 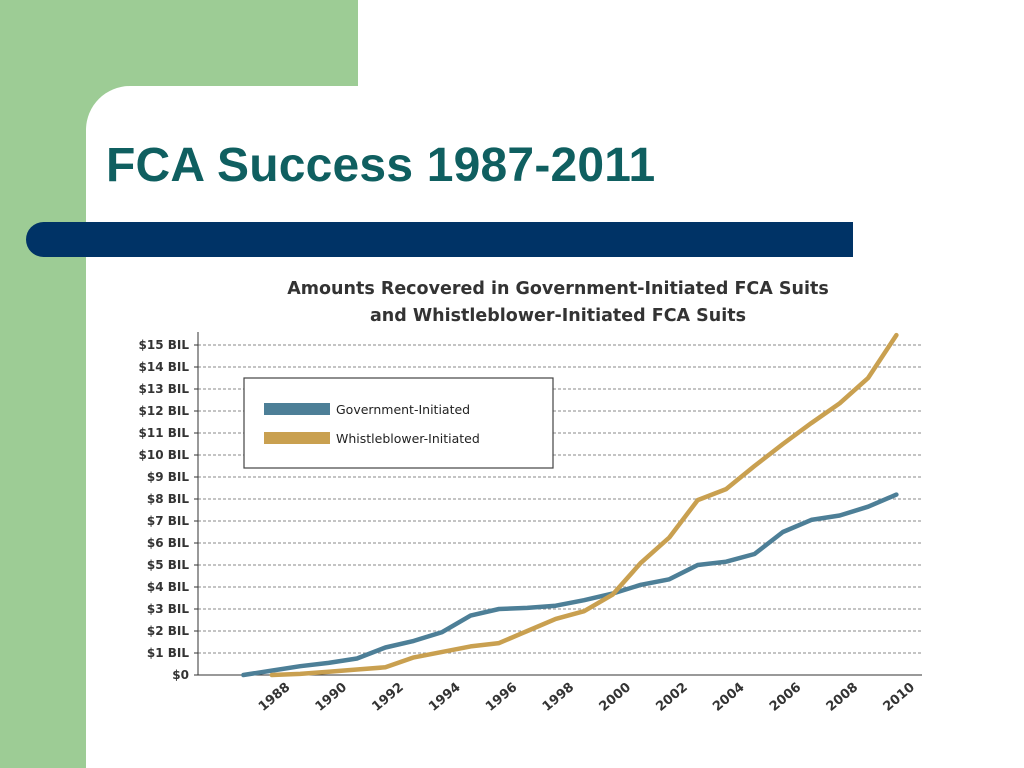 What do you see at coordinates (297, 438) in the screenshot?
I see `legend-swatch-whistleblower` at bounding box center [297, 438].